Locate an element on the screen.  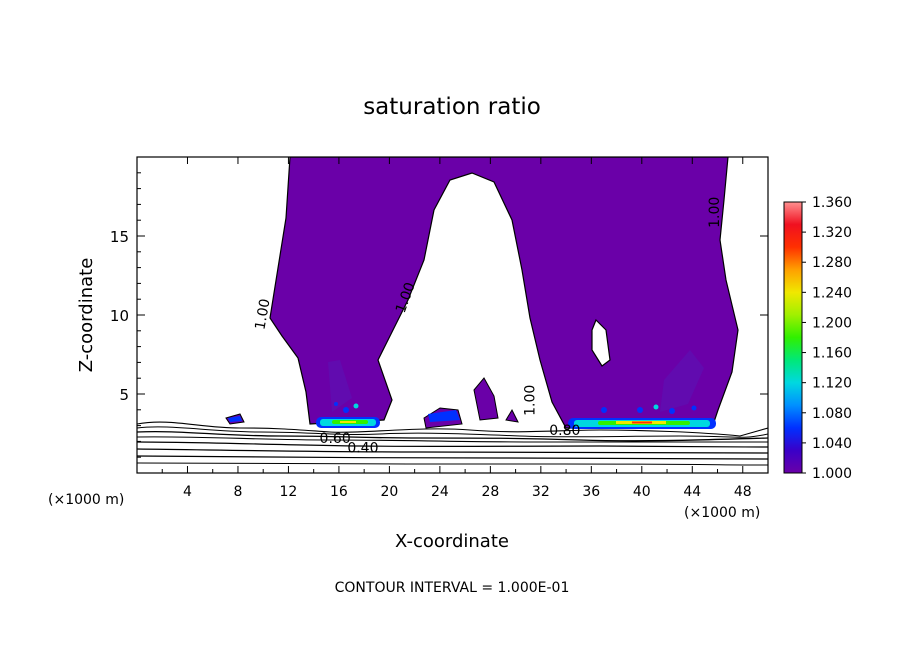
x-tick-label: 40 is located at coordinates (642, 492).